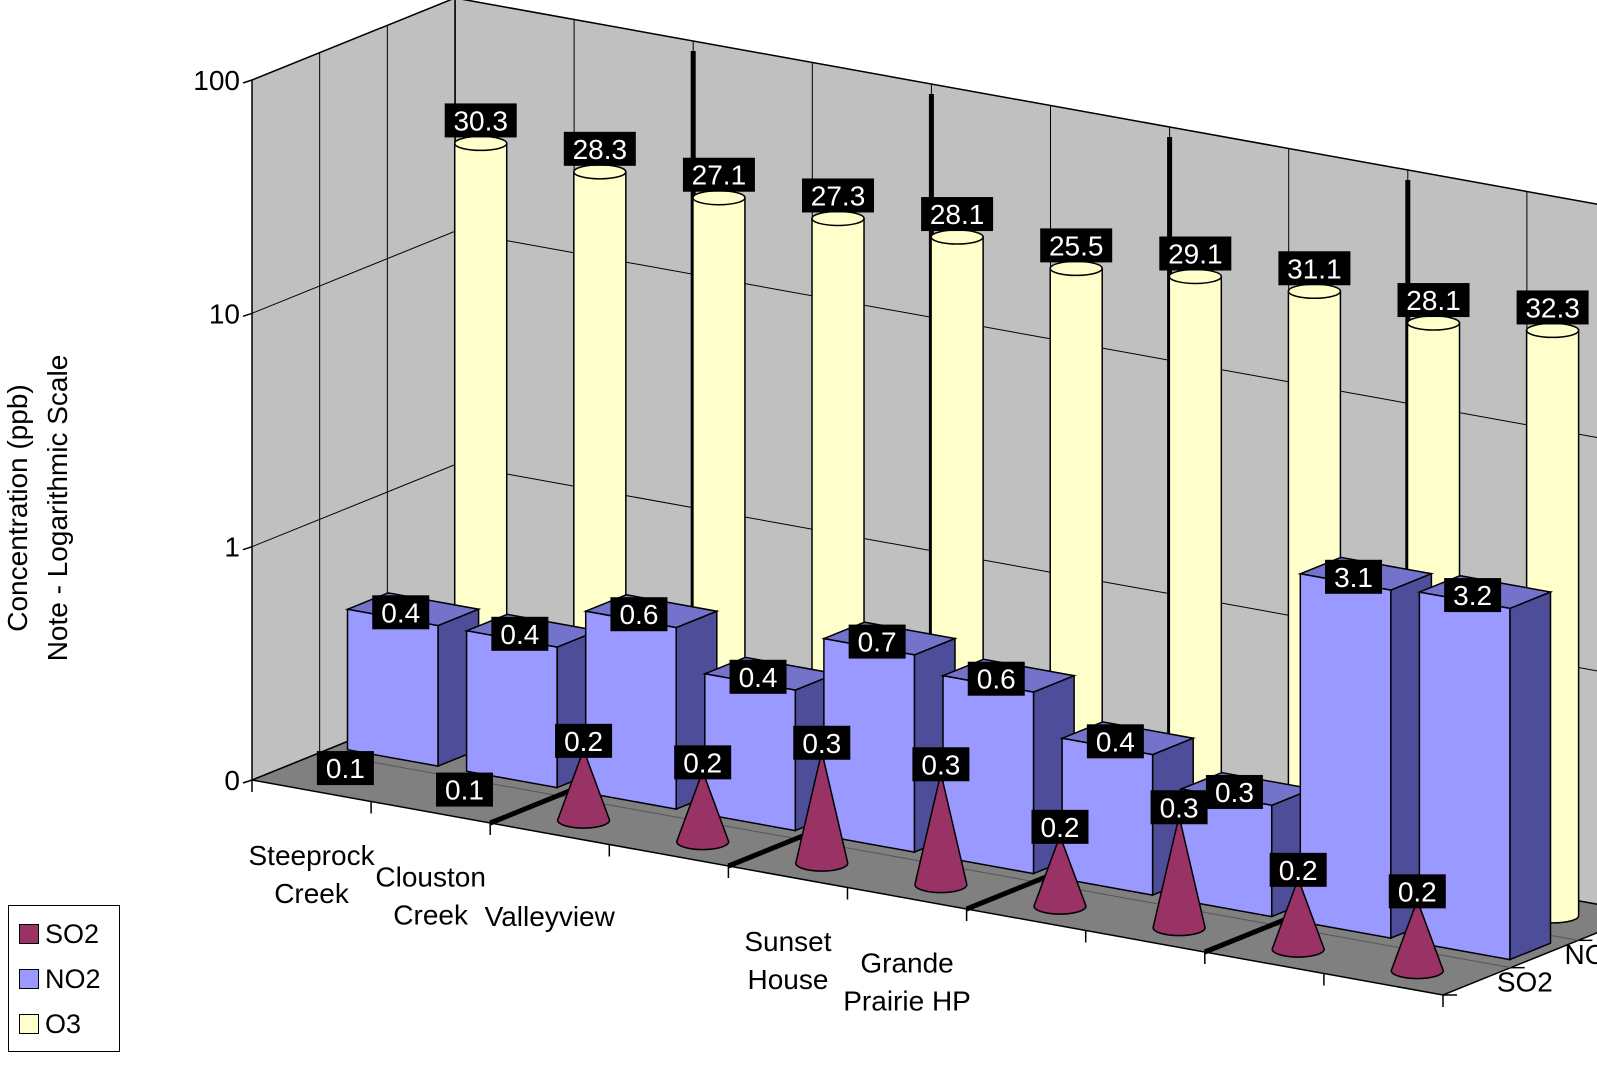  I want to click on legend-item-o3: O3, so click(50, 1024).